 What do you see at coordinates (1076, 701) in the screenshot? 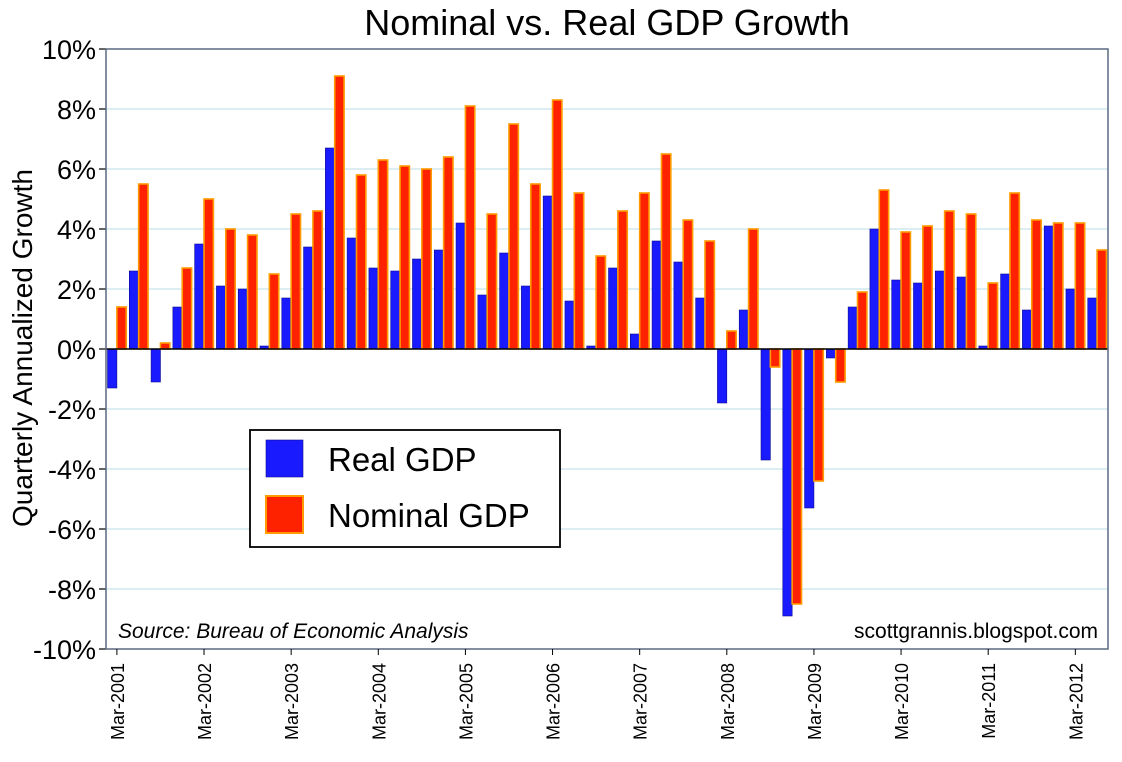
I see `x-tick-label: Mar-2012` at bounding box center [1076, 701].